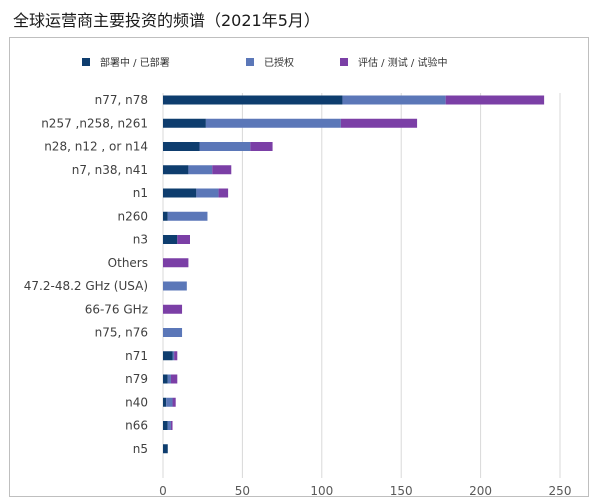 This screenshot has height=498, width=600. What do you see at coordinates (163, 491) in the screenshot?
I see `x-tick-label-0: 0` at bounding box center [163, 491].